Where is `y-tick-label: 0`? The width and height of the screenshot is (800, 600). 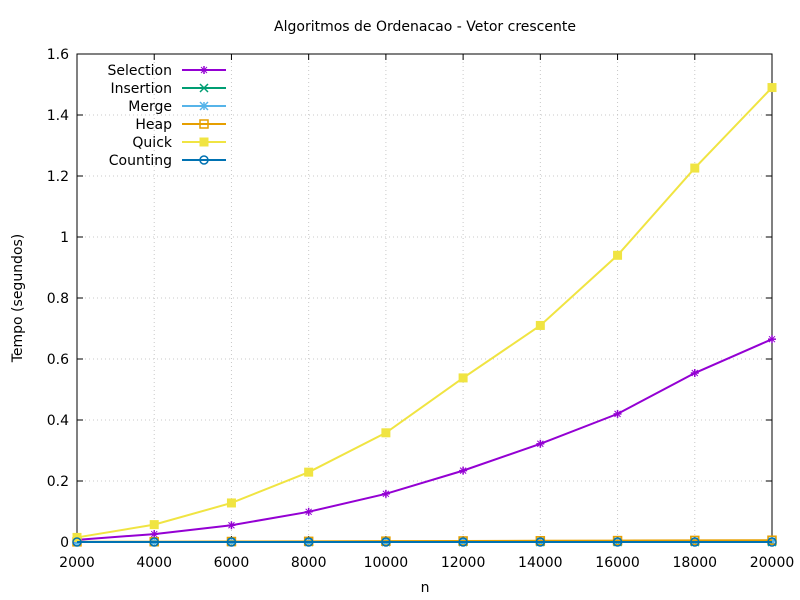 y-tick-label: 0 is located at coordinates (64, 543).